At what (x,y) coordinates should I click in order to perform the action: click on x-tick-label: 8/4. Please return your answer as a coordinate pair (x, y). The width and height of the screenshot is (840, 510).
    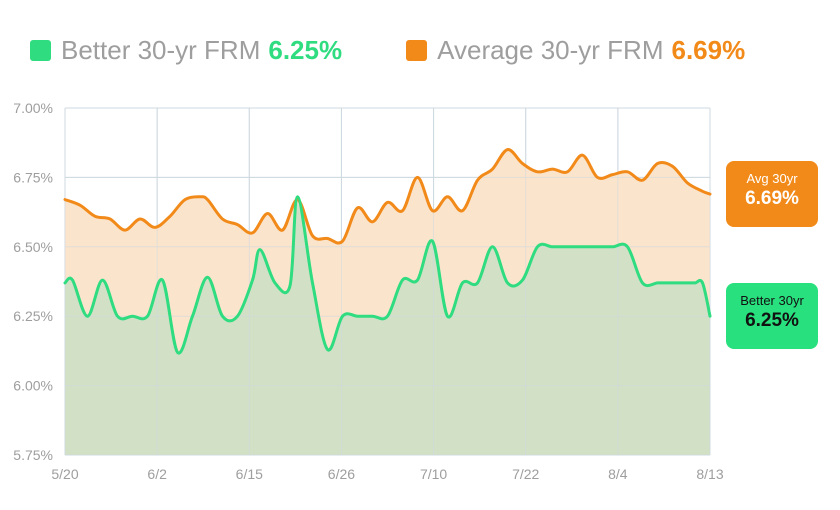
    Looking at the image, I should click on (618, 474).